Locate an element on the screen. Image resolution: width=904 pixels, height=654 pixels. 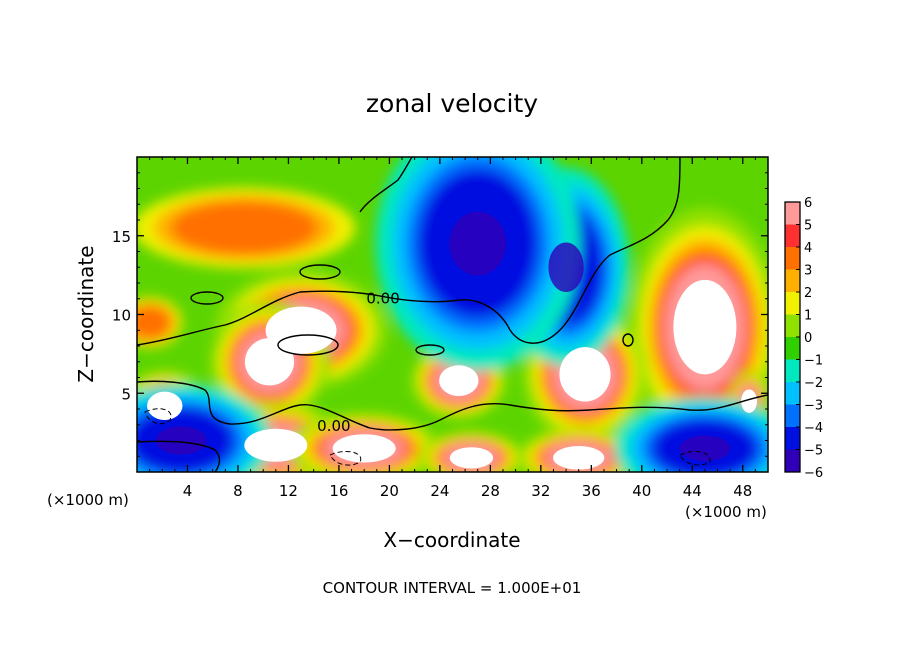
field-feature-8-core is located at coordinates (471, 458).